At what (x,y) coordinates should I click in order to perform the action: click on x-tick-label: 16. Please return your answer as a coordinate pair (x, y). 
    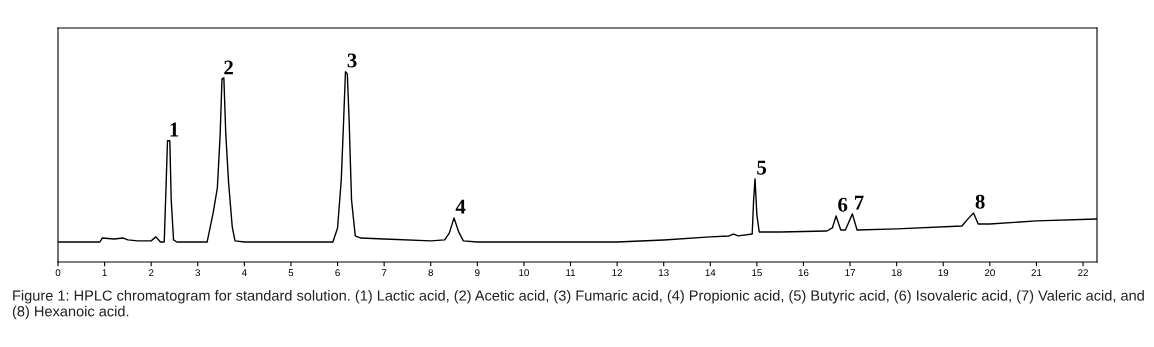
    Looking at the image, I should click on (803, 273).